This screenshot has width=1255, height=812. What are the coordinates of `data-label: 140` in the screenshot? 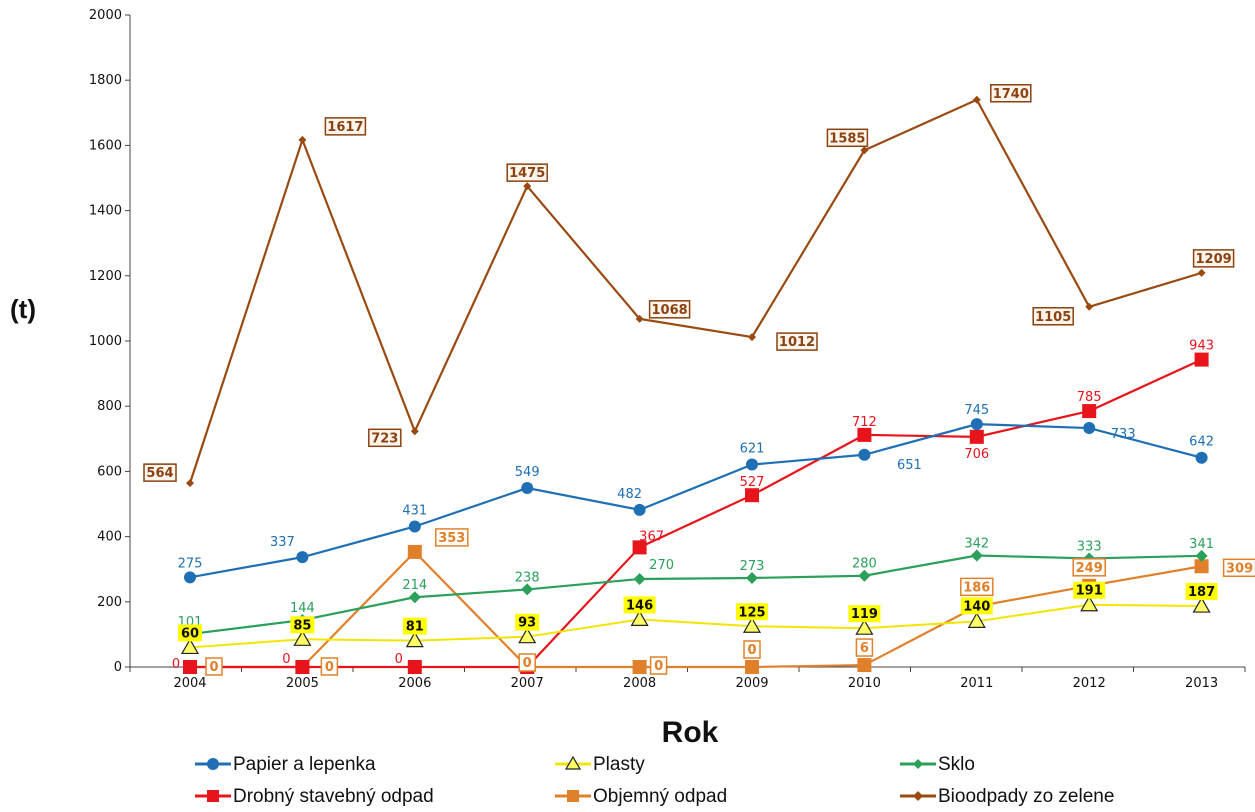 It's located at (977, 605).